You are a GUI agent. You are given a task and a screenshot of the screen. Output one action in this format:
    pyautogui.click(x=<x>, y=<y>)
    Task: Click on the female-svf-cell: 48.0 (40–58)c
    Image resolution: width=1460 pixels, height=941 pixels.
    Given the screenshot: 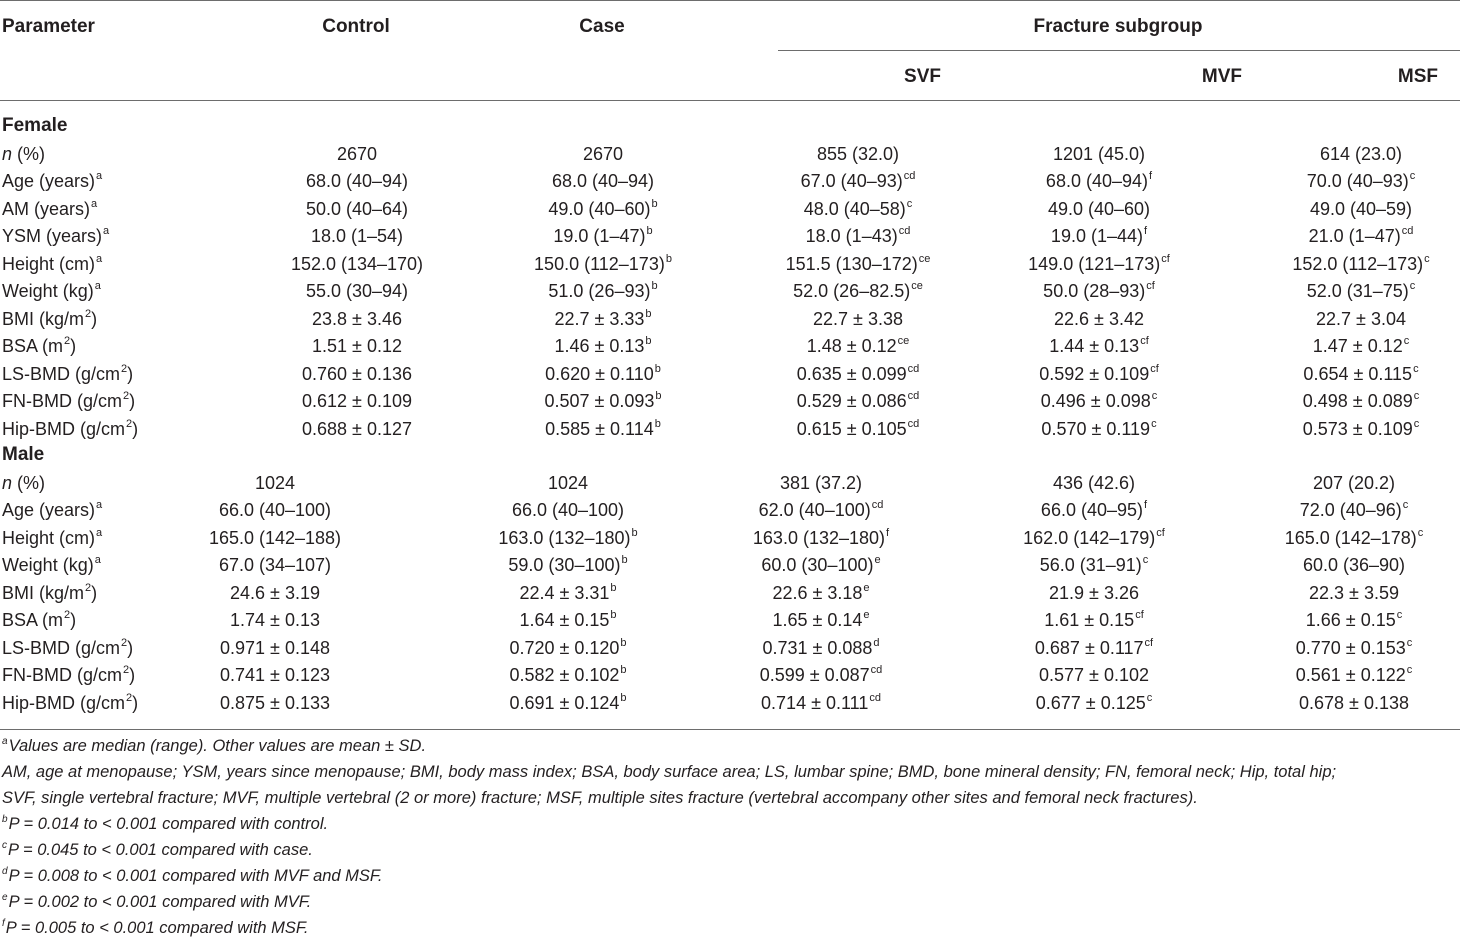 What is the action you would take?
    pyautogui.click(x=858, y=210)
    